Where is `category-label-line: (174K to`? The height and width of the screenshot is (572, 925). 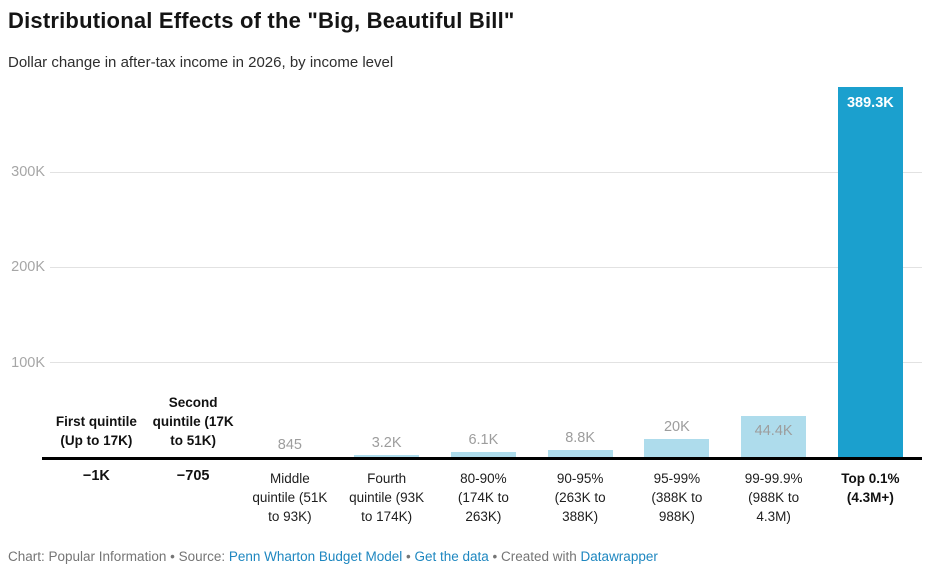
category-label-line: (174K to is located at coordinates (483, 497).